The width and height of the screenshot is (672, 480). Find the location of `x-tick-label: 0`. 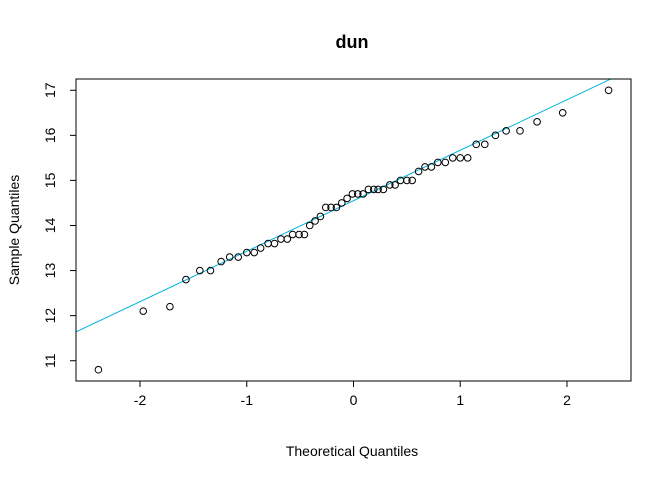

x-tick-label: 0 is located at coordinates (354, 400).